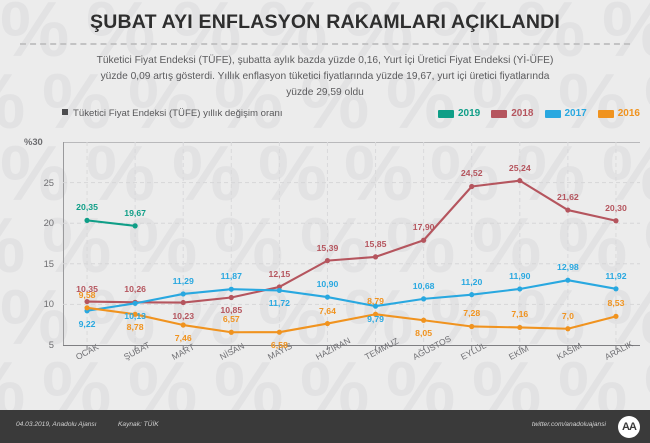 The width and height of the screenshot is (650, 443). Describe the element at coordinates (327, 297) in the screenshot. I see `data-point-2017-HAZİRAN` at that location.